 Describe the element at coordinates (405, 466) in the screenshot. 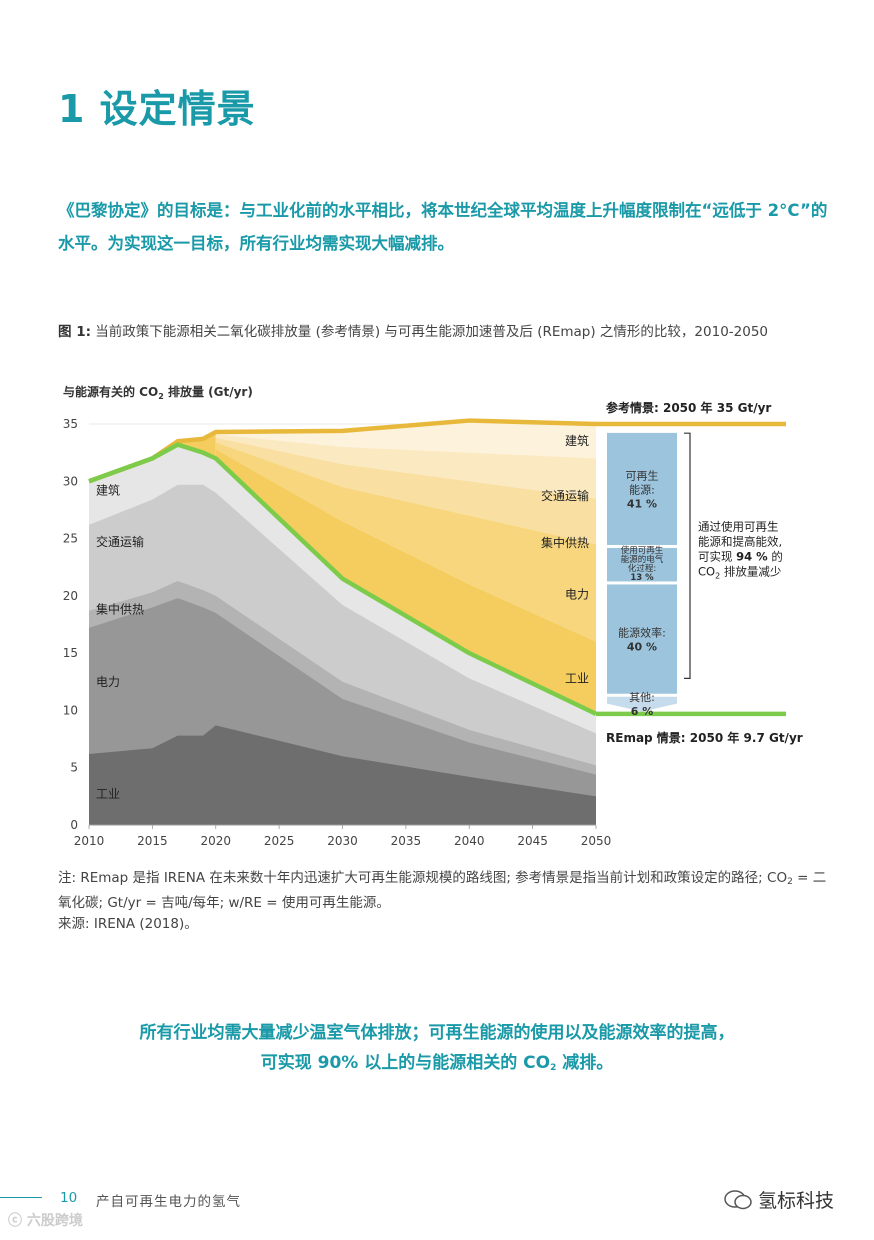

I see `band-transport` at that location.